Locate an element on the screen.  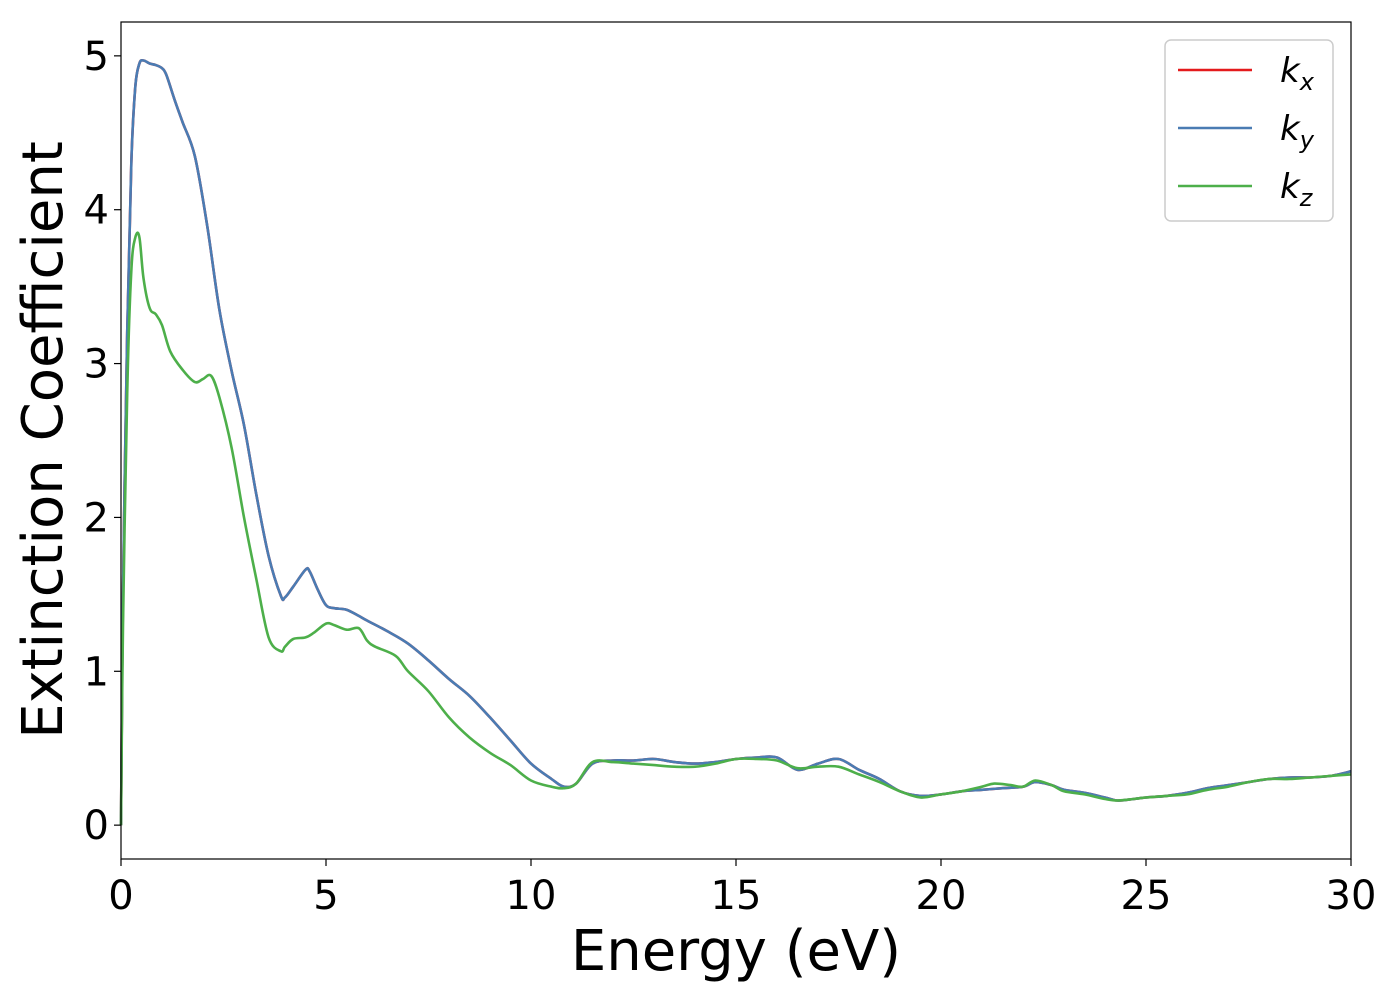
x-axis-ticks: 0 5 10 15 20 25 30 is located at coordinates (742, 889).